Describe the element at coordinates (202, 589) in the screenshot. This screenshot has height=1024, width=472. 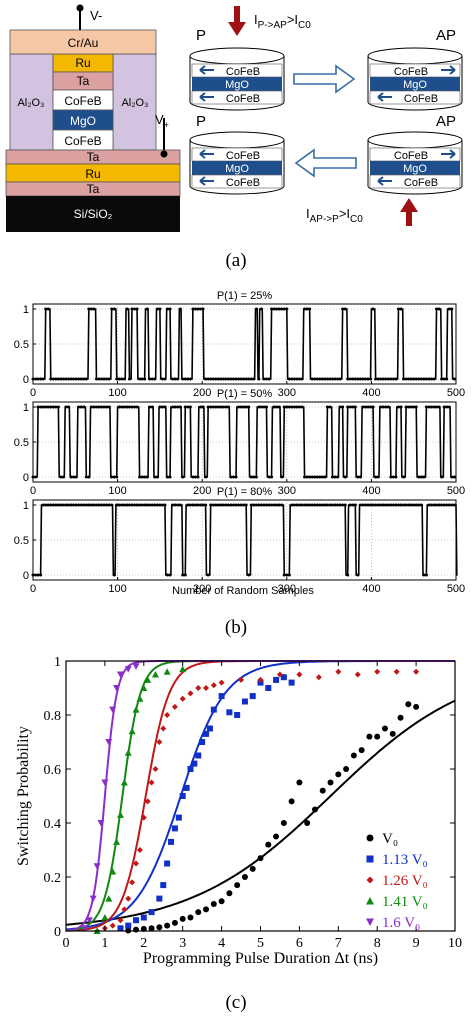
I see `tick-label-x: 200` at that location.